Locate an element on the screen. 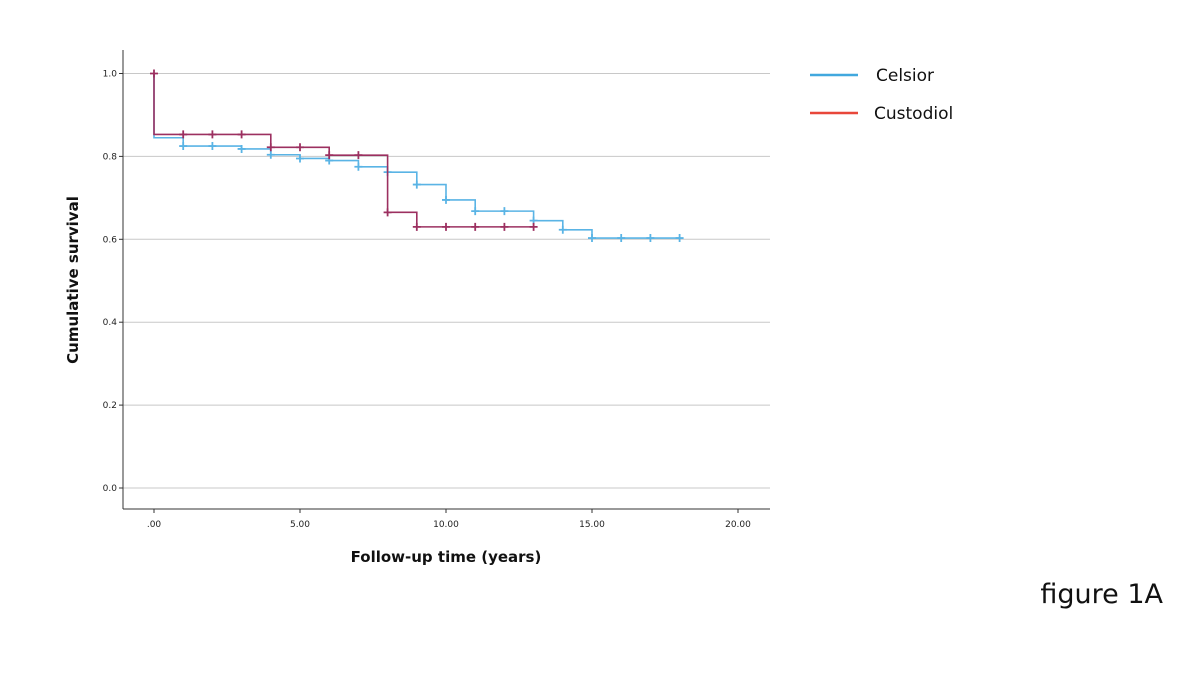 The height and width of the screenshot is (690, 1196). survival-curve-custodiol is located at coordinates (343, 150).